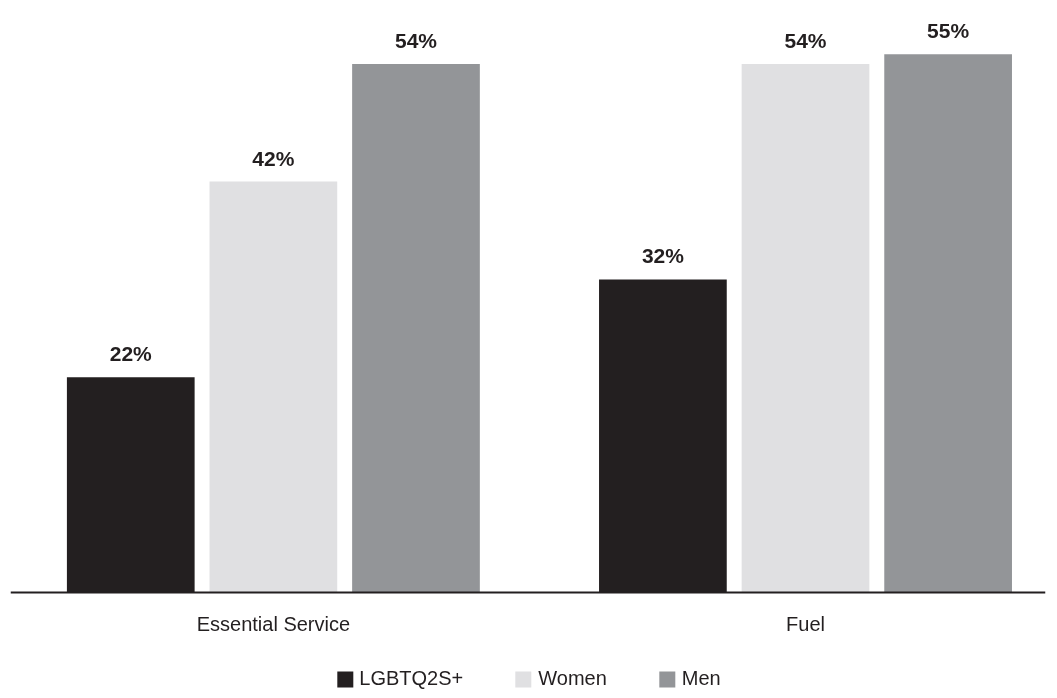  What do you see at coordinates (273, 158) in the screenshot?
I see `data-label: 42%` at bounding box center [273, 158].